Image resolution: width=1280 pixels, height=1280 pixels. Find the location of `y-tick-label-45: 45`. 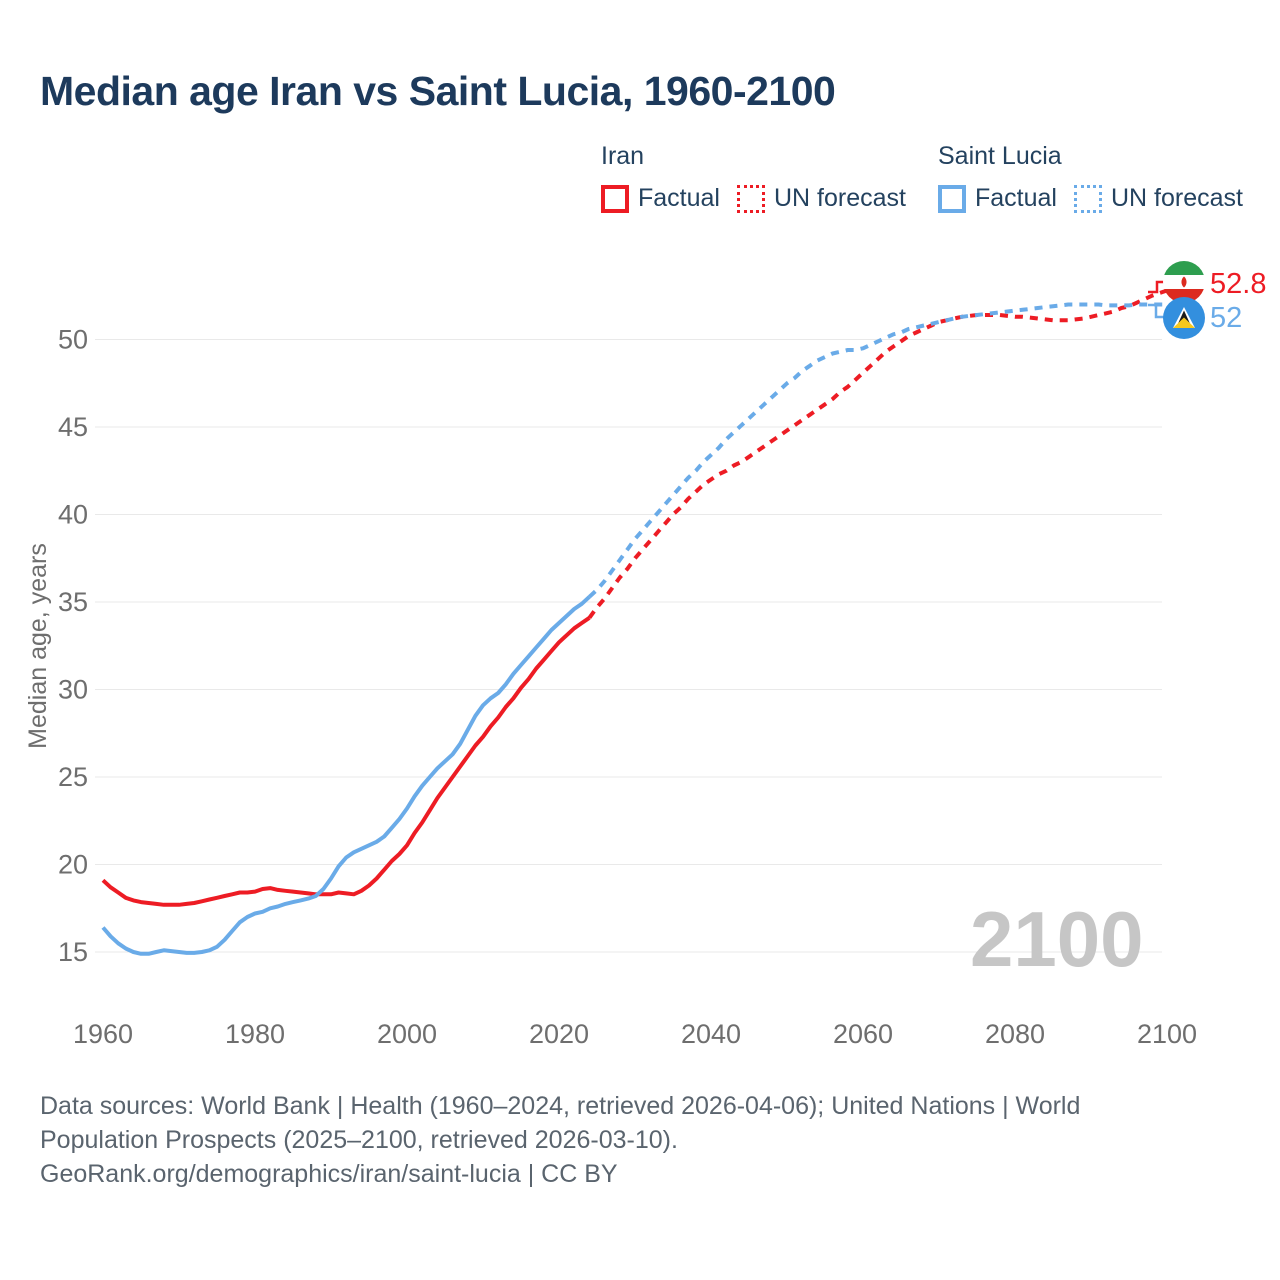

y-tick-label-45: 45 is located at coordinates (73, 427).